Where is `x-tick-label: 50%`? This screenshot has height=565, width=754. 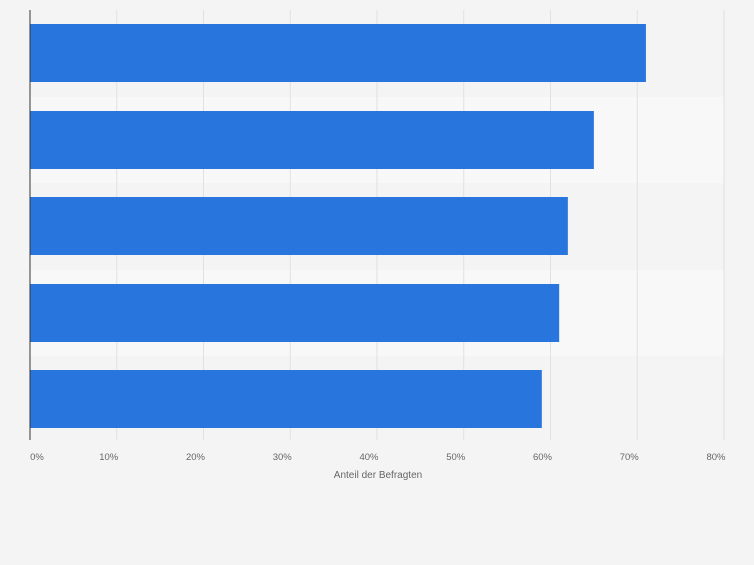
x-tick-label: 50% is located at coordinates (456, 457).